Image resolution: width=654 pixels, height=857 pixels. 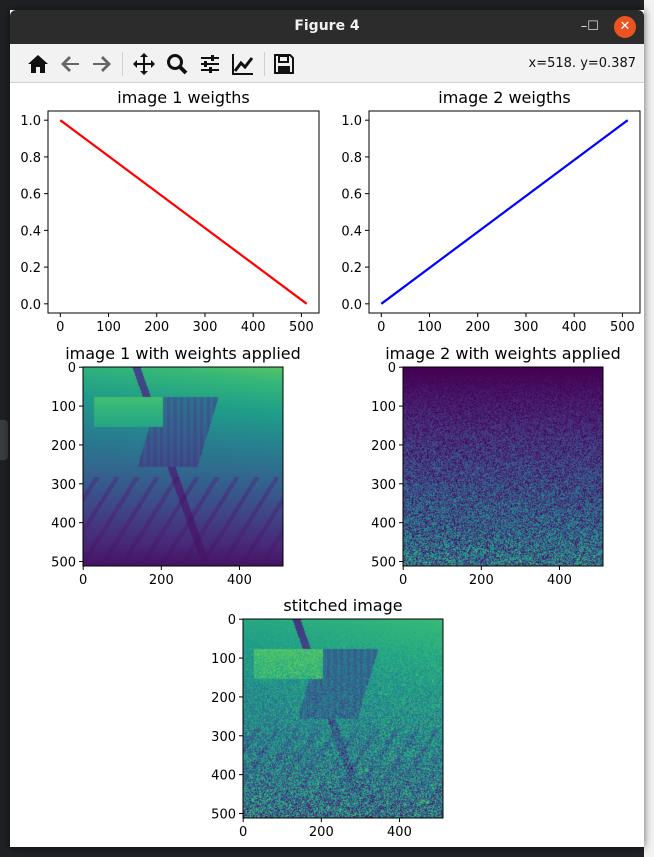 What do you see at coordinates (210, 64) in the screenshot?
I see `subplots-button` at bounding box center [210, 64].